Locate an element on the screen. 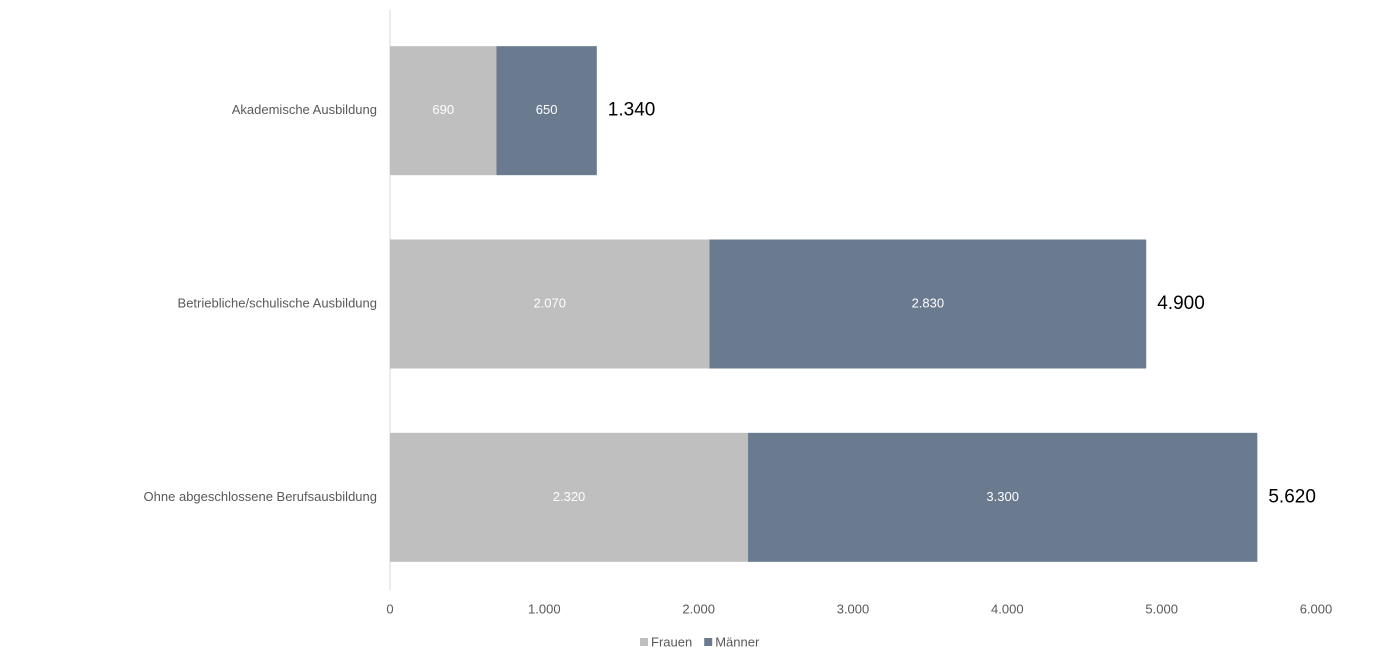 Image resolution: width=1389 pixels, height=660 pixels. data-label: 2.070 is located at coordinates (549, 302).